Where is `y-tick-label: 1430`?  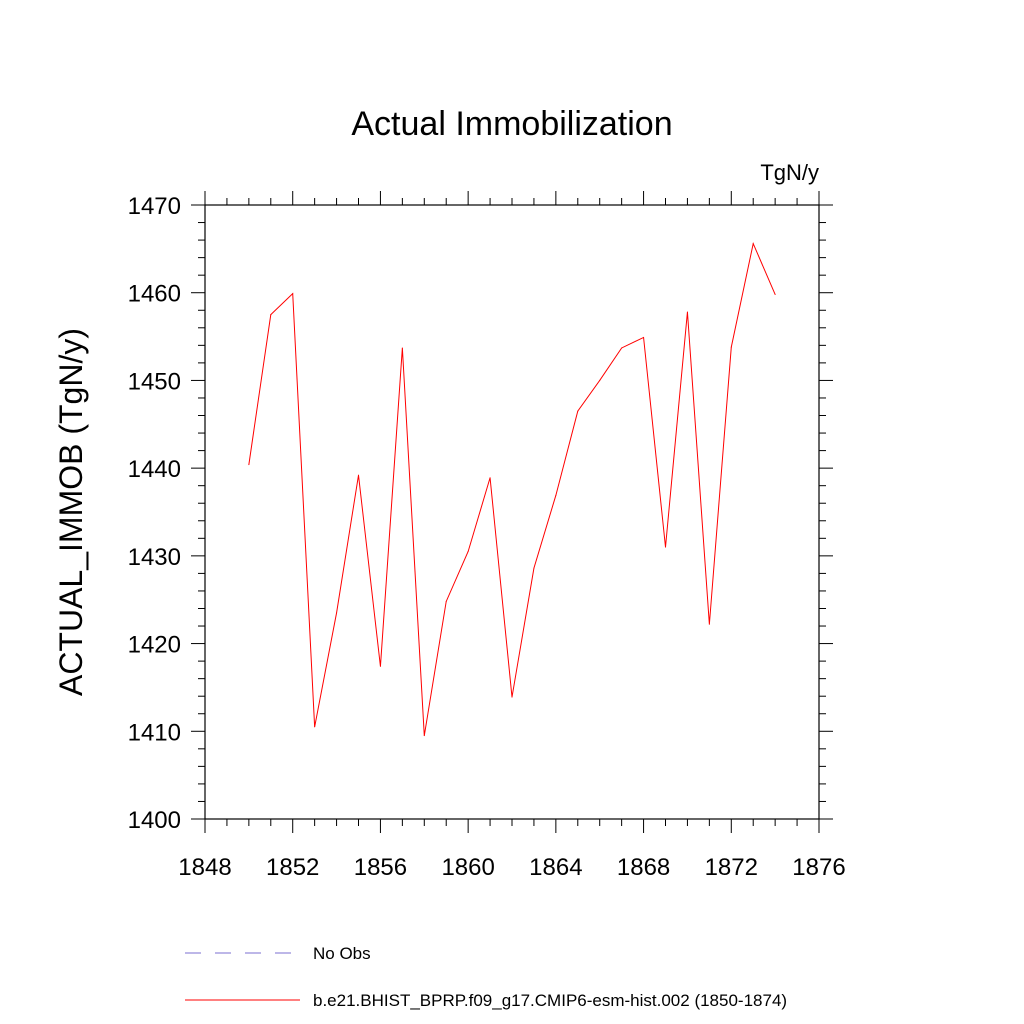 y-tick-label: 1430 is located at coordinates (154, 557).